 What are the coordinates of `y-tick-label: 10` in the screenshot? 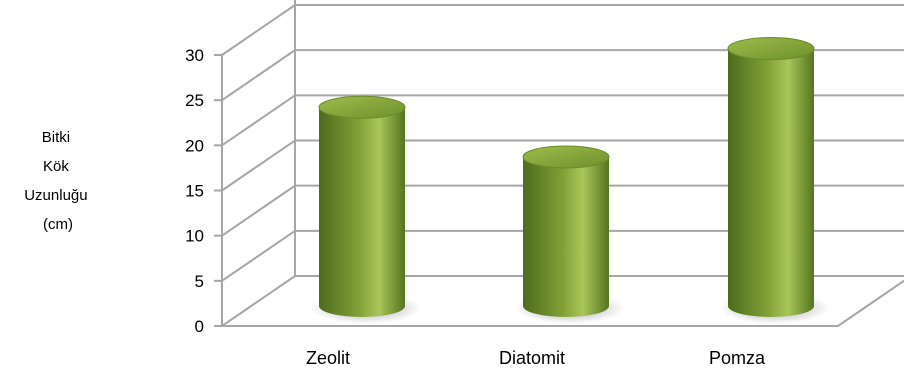 It's located at (194, 236).